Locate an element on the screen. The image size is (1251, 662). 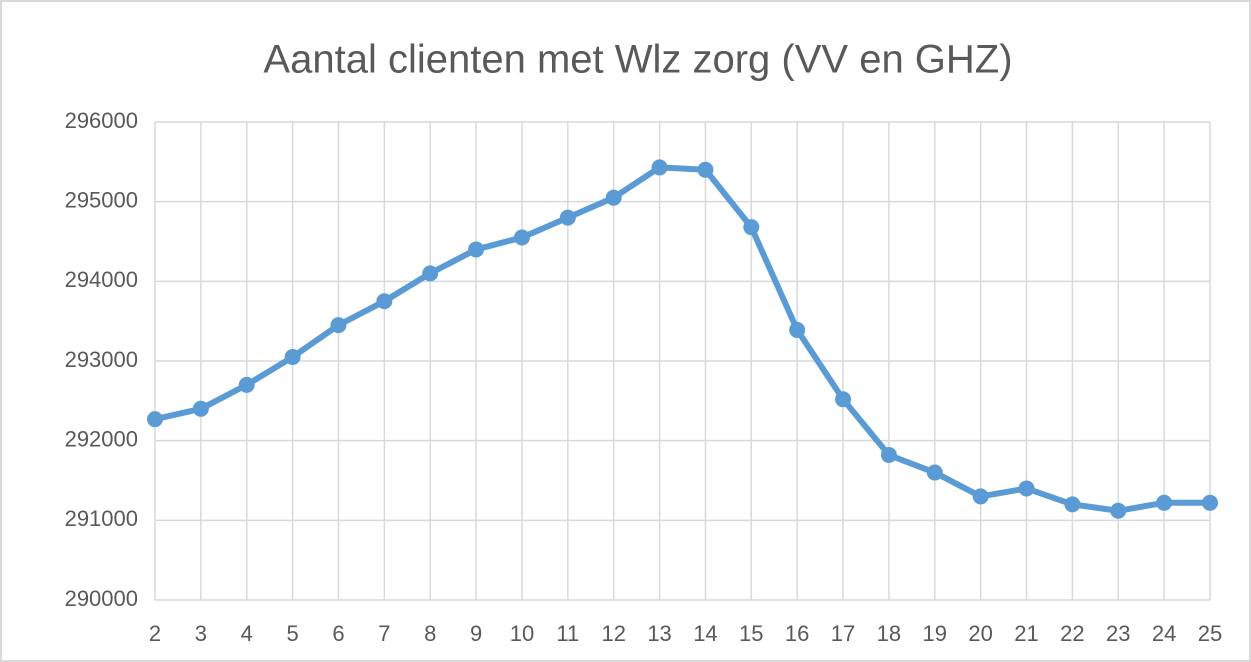
x-tick-label: 25 is located at coordinates (1210, 633).